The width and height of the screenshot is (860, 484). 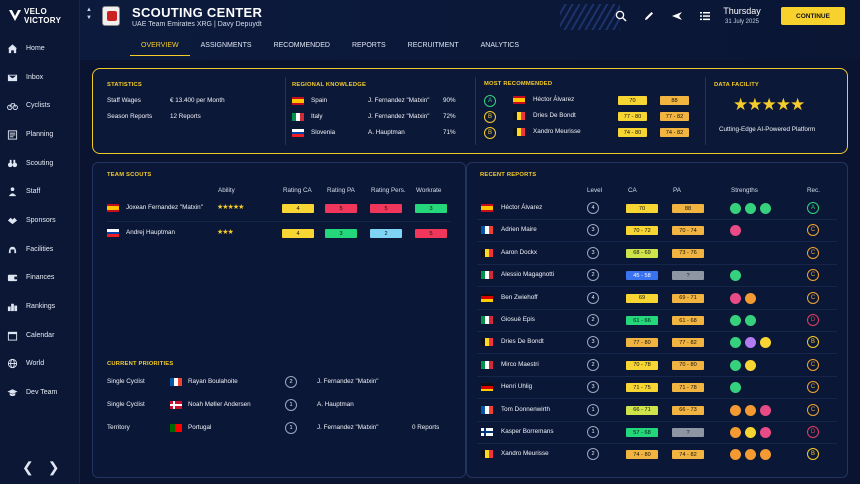 I want to click on chevron-left-icon: ❮, so click(x=28, y=467).